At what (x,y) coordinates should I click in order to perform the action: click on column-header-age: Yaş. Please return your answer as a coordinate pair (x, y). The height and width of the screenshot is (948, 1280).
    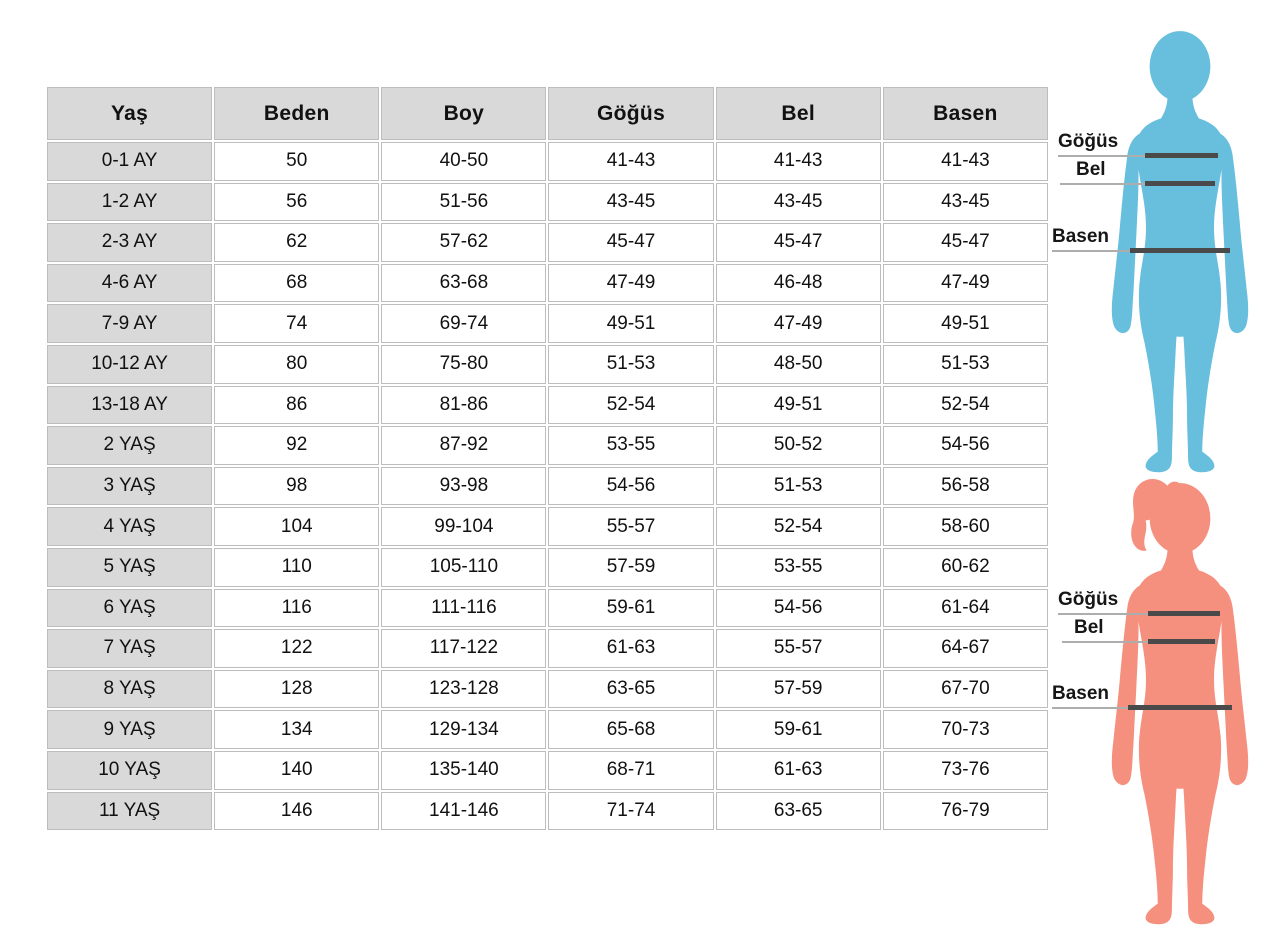
    Looking at the image, I should click on (130, 113).